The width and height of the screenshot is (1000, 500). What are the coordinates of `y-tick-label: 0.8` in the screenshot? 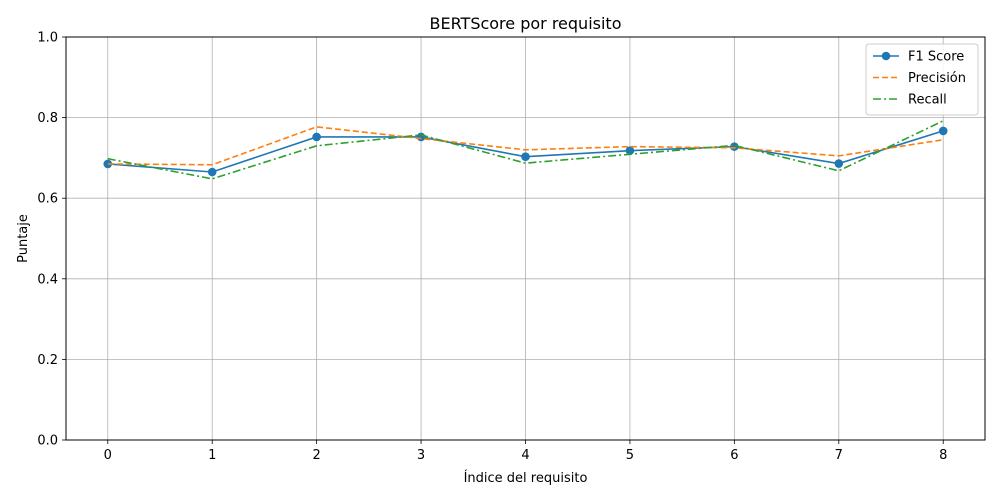 It's located at (47, 118).